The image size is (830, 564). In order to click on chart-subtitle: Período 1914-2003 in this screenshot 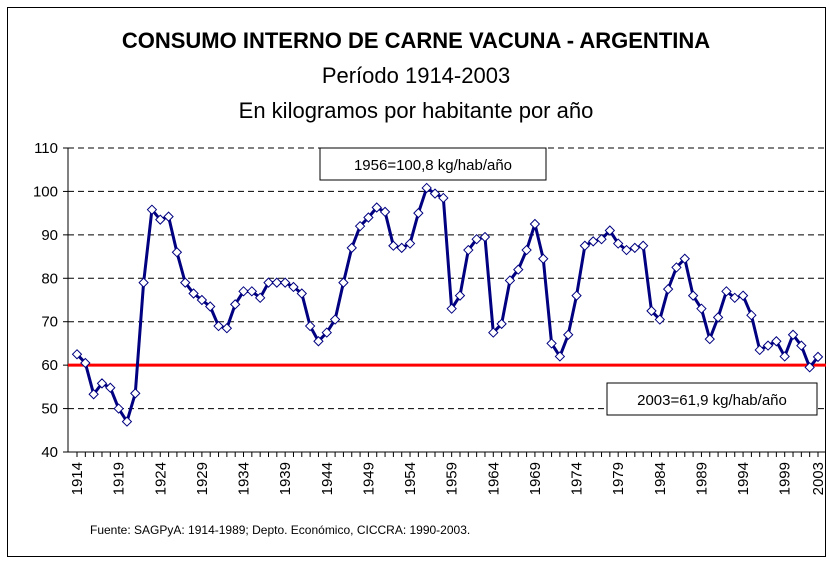, I will do `click(416, 75)`.